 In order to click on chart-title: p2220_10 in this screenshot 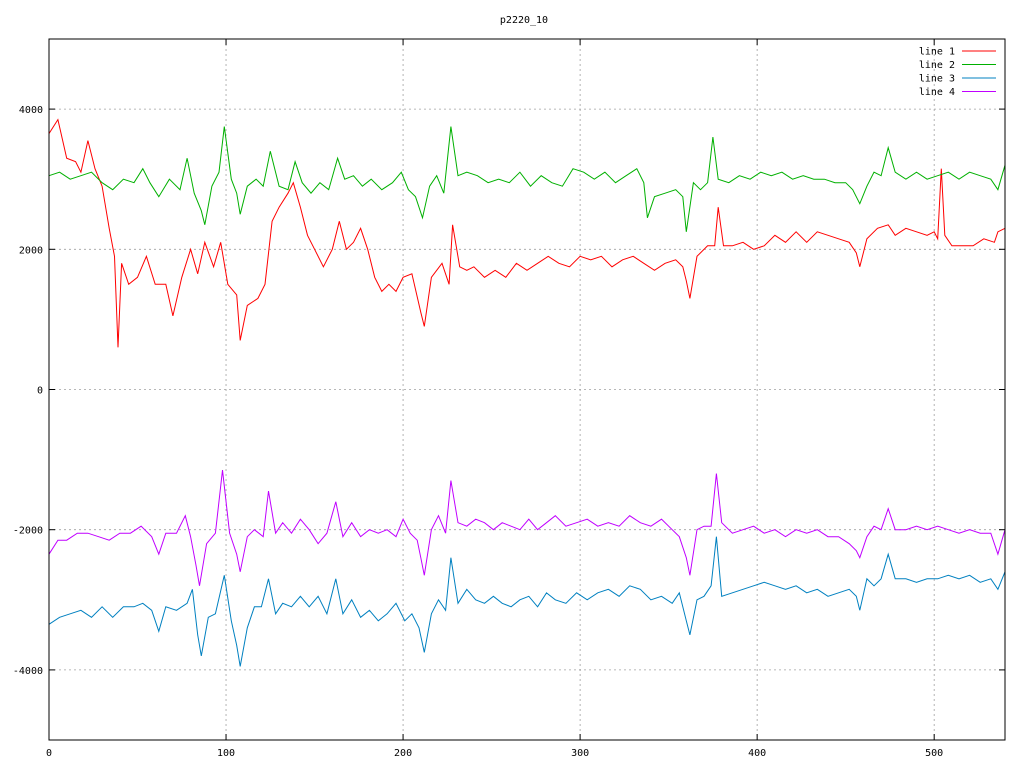, I will do `click(524, 20)`.